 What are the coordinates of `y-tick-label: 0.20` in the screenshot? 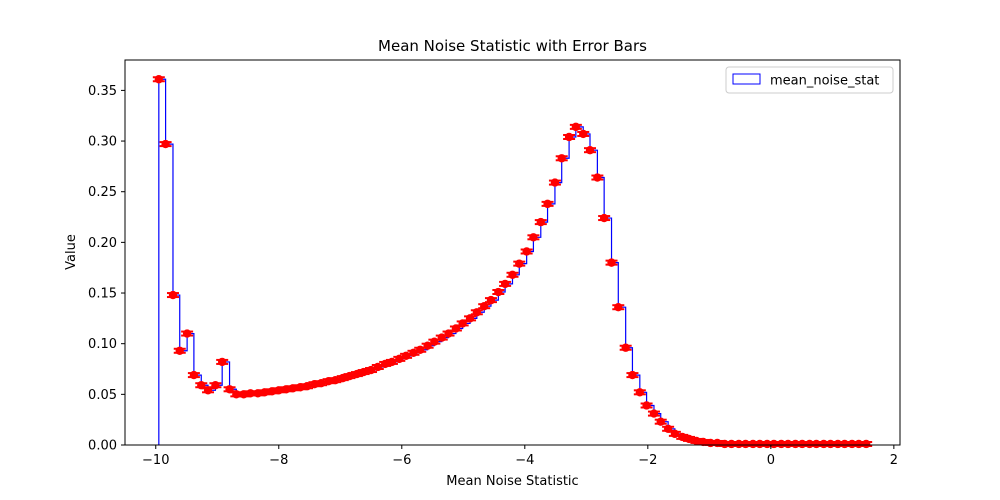 It's located at (102, 243).